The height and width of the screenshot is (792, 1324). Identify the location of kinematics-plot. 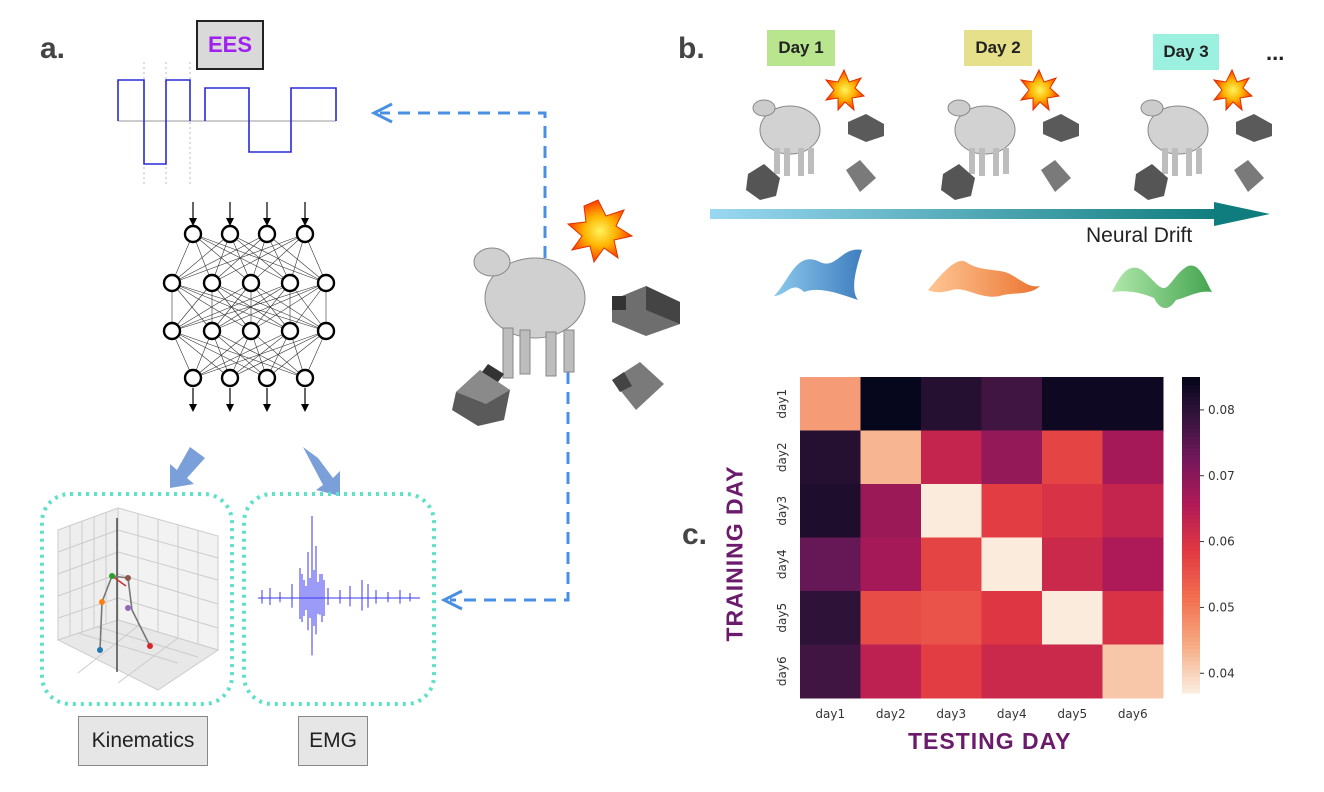
(138, 599).